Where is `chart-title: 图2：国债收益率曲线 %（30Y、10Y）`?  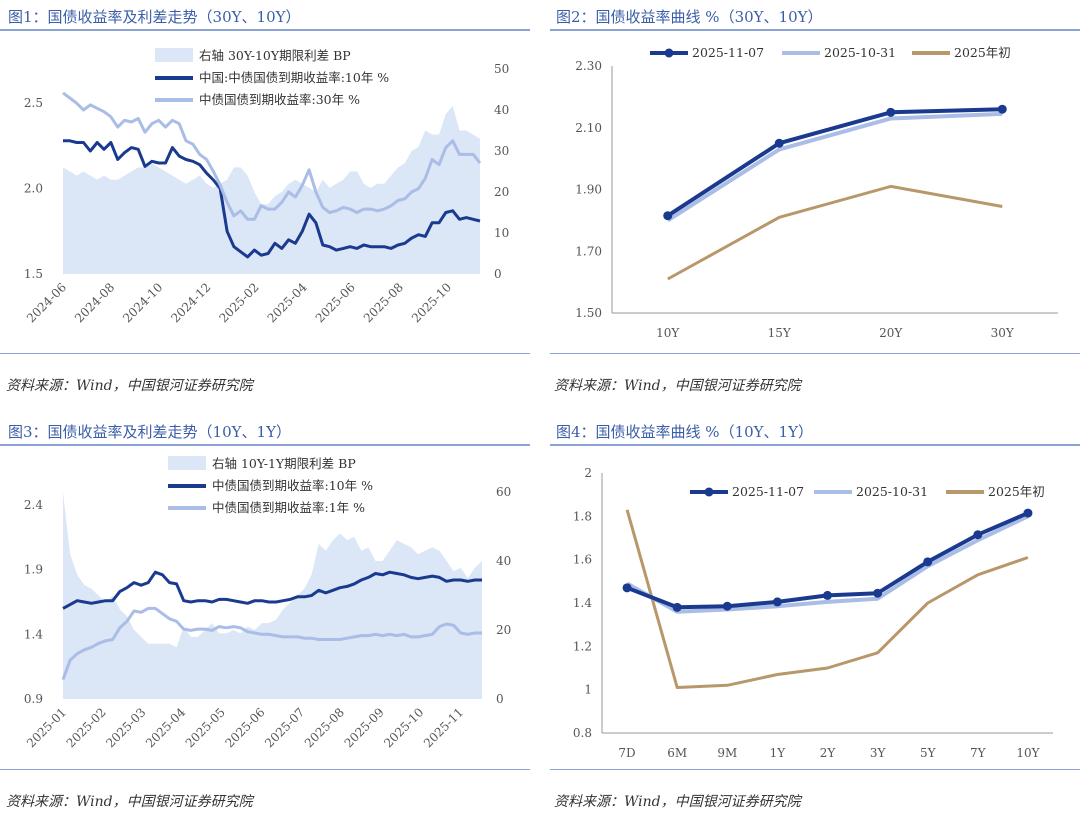 chart-title: 图2：国债收益率曲线 %（30Y、10Y） is located at coordinates (689, 17).